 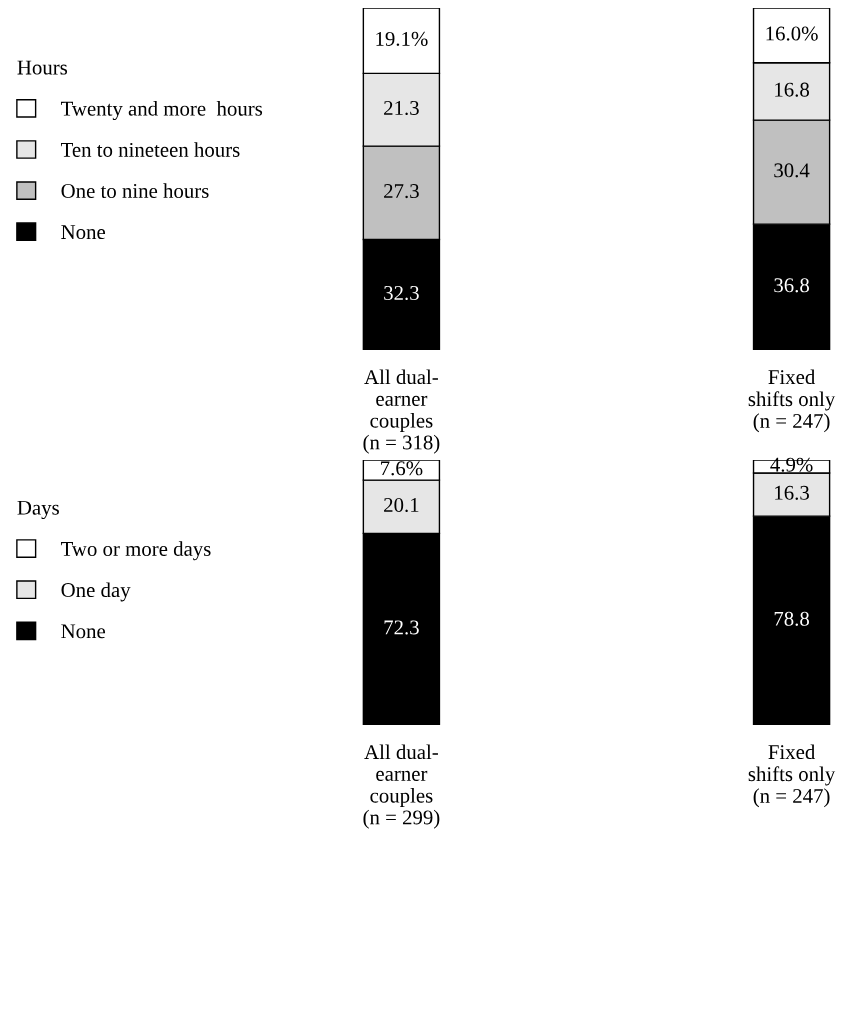 I want to click on data-label: 36.8, so click(x=792, y=285).